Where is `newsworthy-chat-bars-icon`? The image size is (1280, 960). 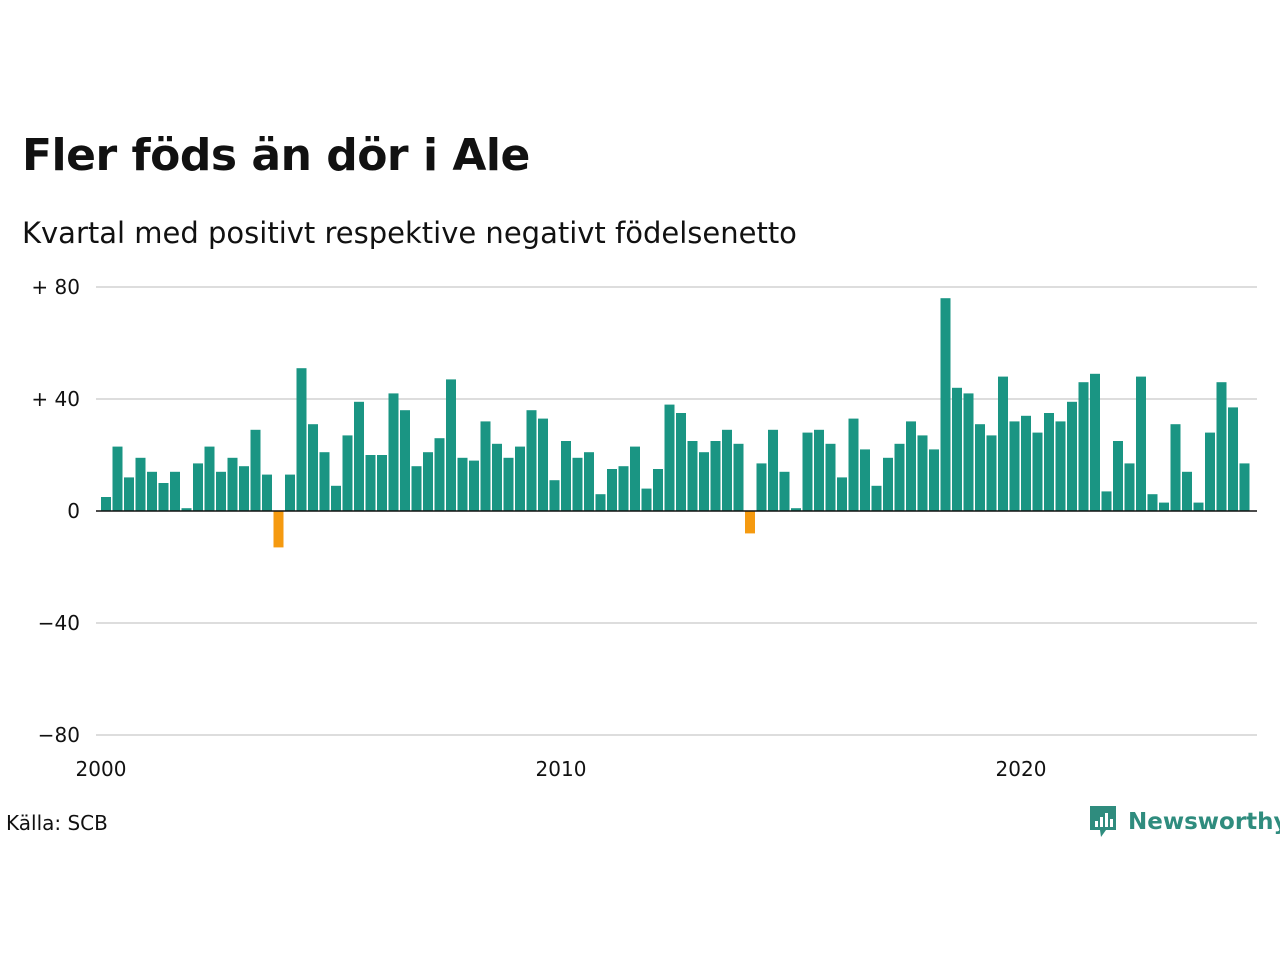 newsworthy-chat-bars-icon is located at coordinates (1103, 821).